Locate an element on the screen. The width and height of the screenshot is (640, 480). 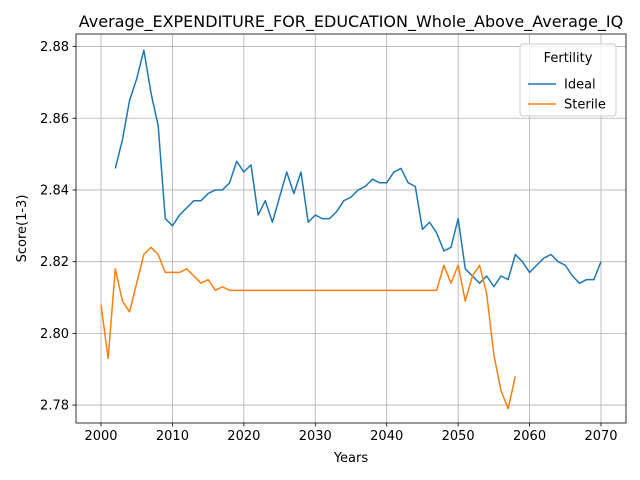
legend-title: Fertility is located at coordinates (568, 58).